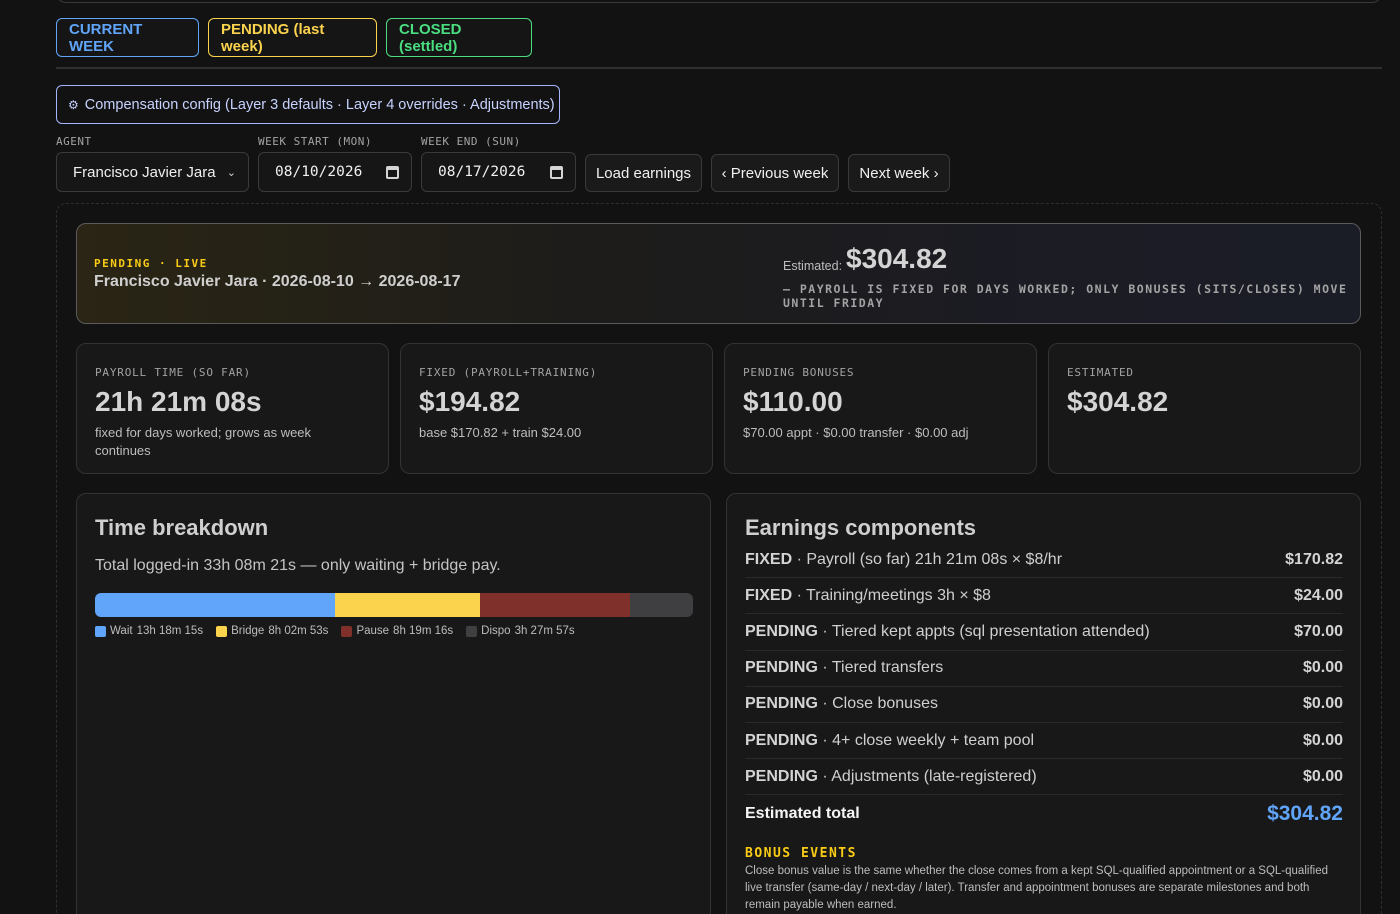  What do you see at coordinates (482, 172) in the screenshot?
I see `week-end-value: 08/17/2026` at bounding box center [482, 172].